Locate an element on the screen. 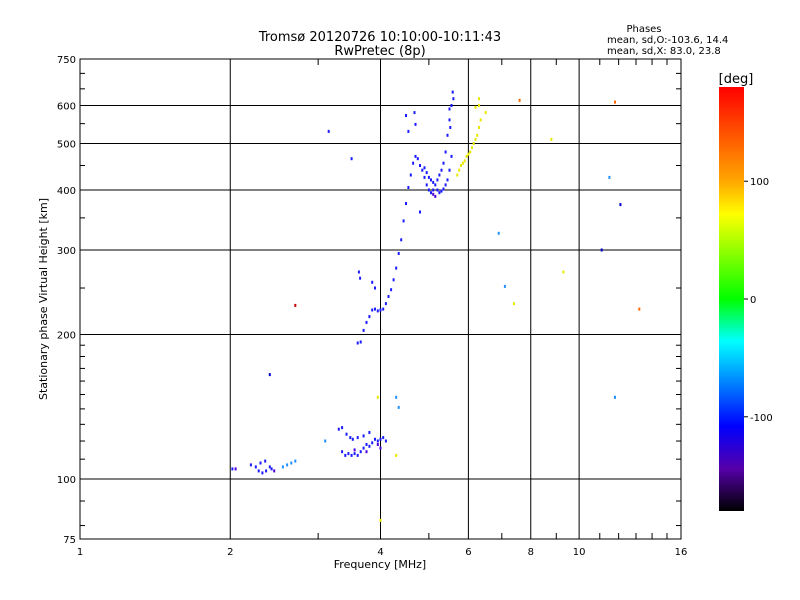 This screenshot has height=600, width=800. x-tick-label: 16 is located at coordinates (681, 552).